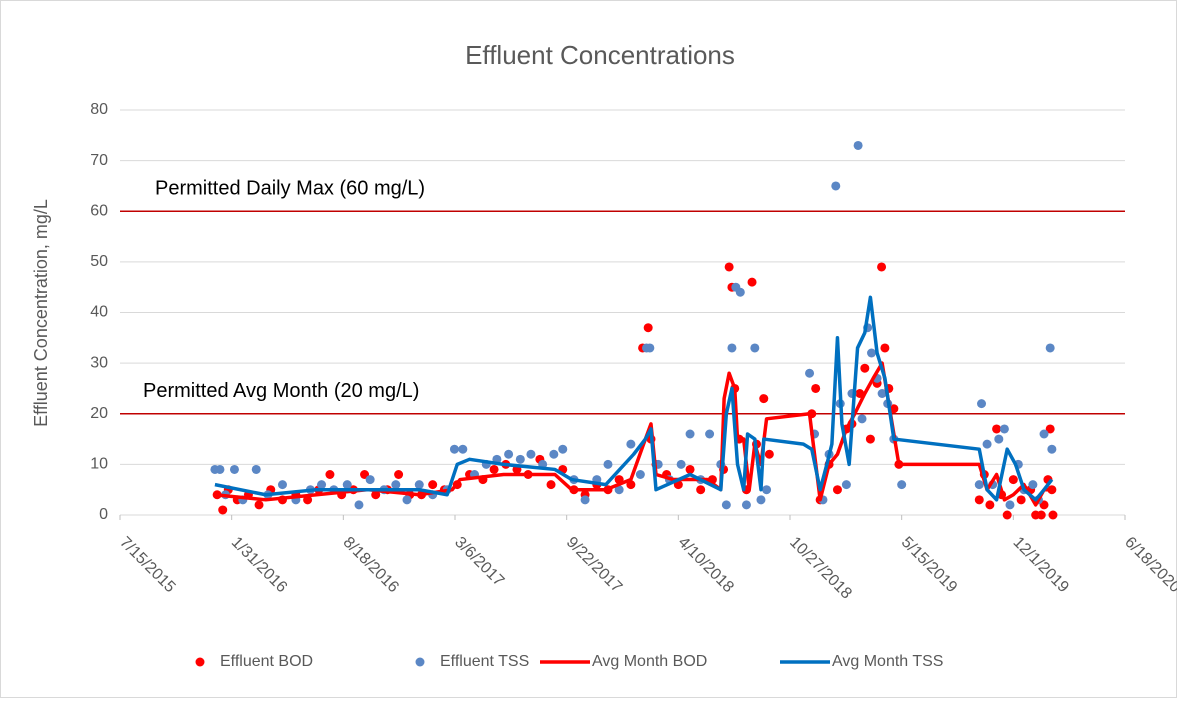 This screenshot has width=1177, height=703. I want to click on legend-label: Effluent BOD, so click(266, 661).